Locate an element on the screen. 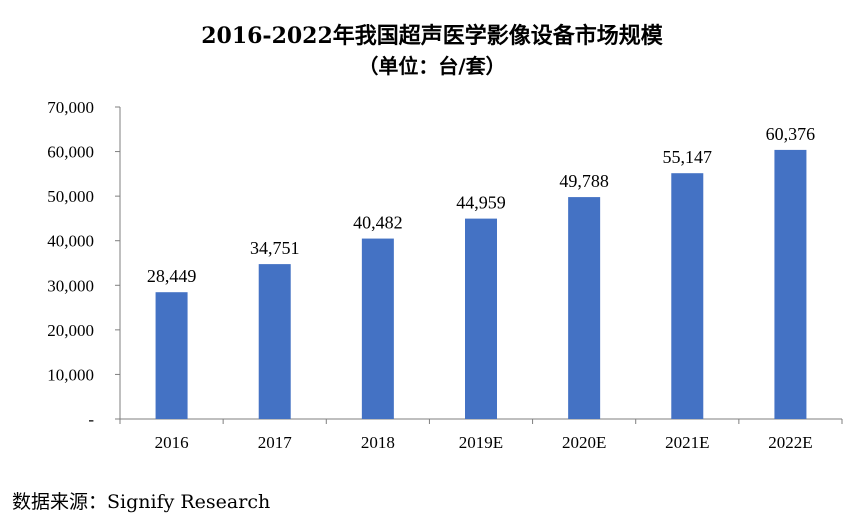  y-tick-label: - is located at coordinates (91, 419).